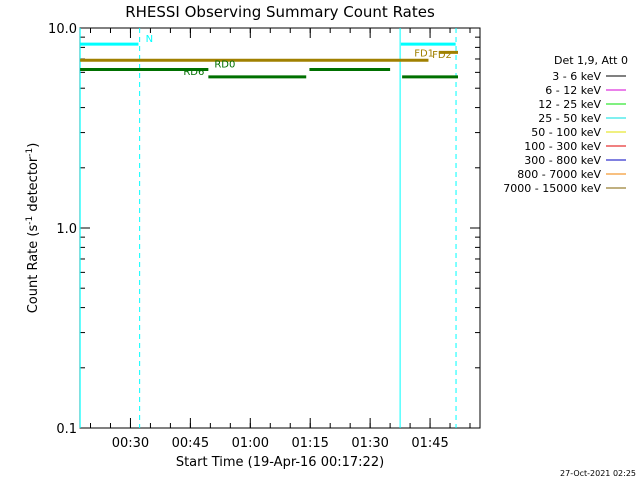 This screenshot has width=640, height=485. Describe the element at coordinates (552, 188) in the screenshot. I see `legend-label: 7000 - 15000 keV` at that location.